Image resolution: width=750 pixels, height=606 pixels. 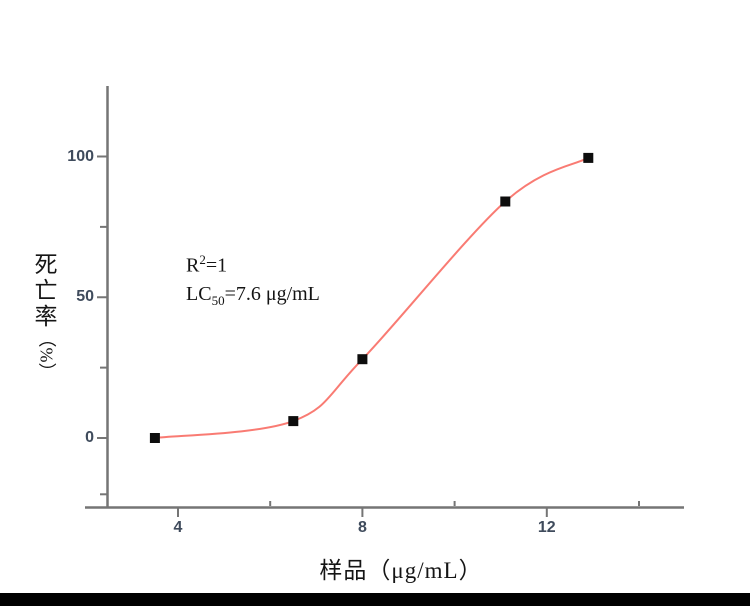 I want to click on y-tick-label: 100, so click(x=80, y=156).